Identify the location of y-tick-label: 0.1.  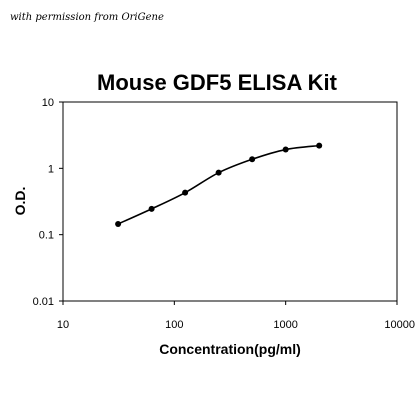
(46, 236).